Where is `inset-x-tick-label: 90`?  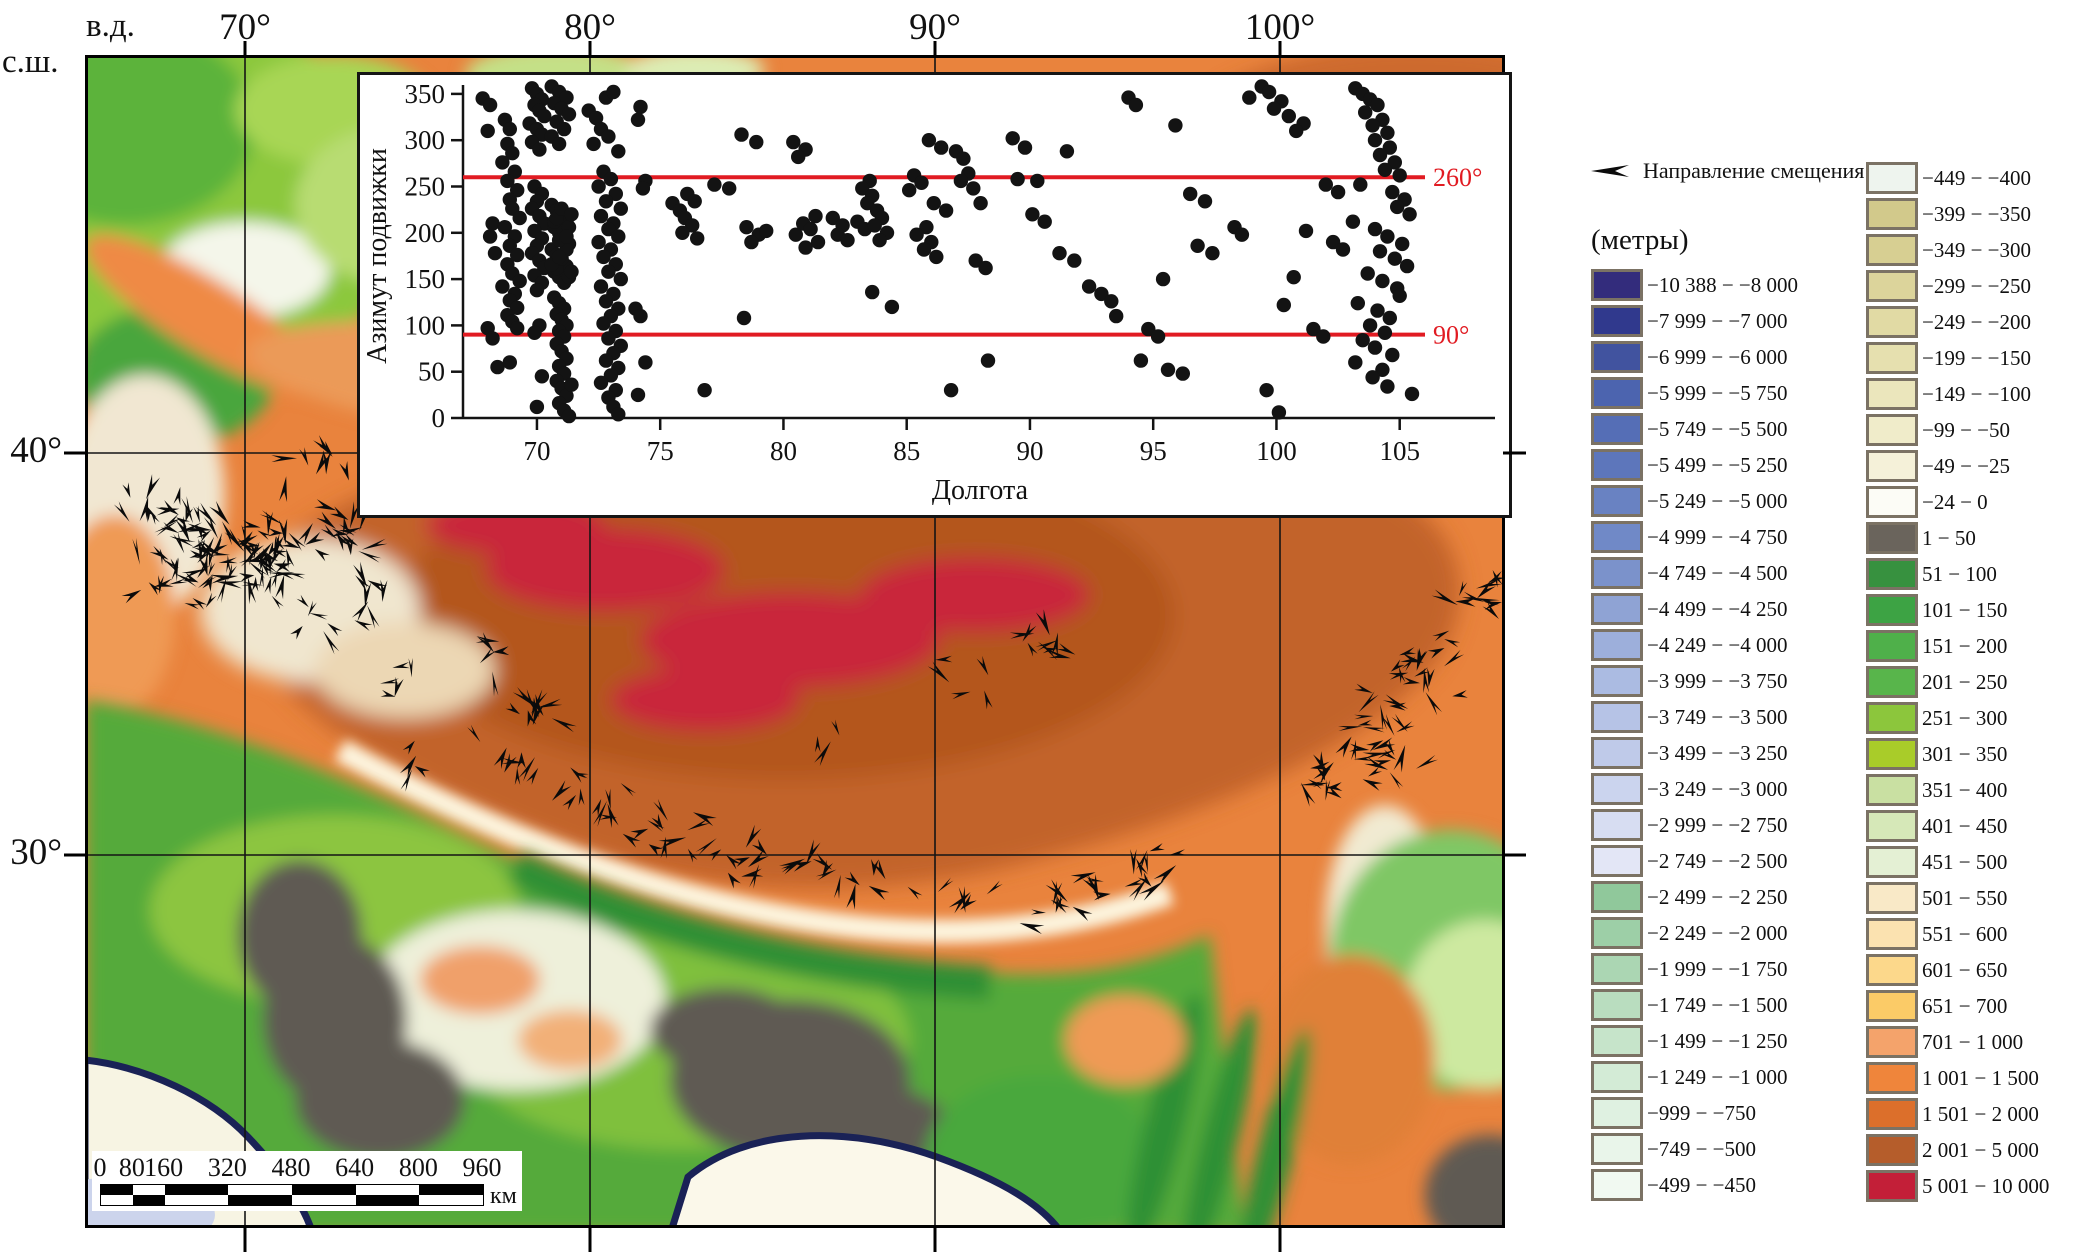
inset-x-tick-label: 90 is located at coordinates (1029, 451).